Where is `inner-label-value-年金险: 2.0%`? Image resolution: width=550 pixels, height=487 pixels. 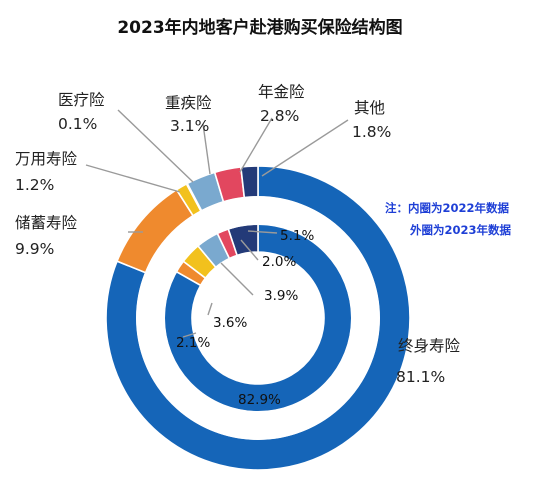
inner-label-value-年金险: 2.0% is located at coordinates (279, 262).